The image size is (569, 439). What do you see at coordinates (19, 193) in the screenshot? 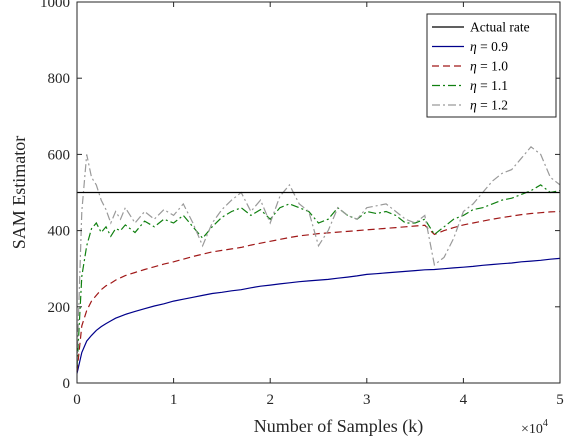
I see `y-axis-label: SAM Estimator` at bounding box center [19, 193].